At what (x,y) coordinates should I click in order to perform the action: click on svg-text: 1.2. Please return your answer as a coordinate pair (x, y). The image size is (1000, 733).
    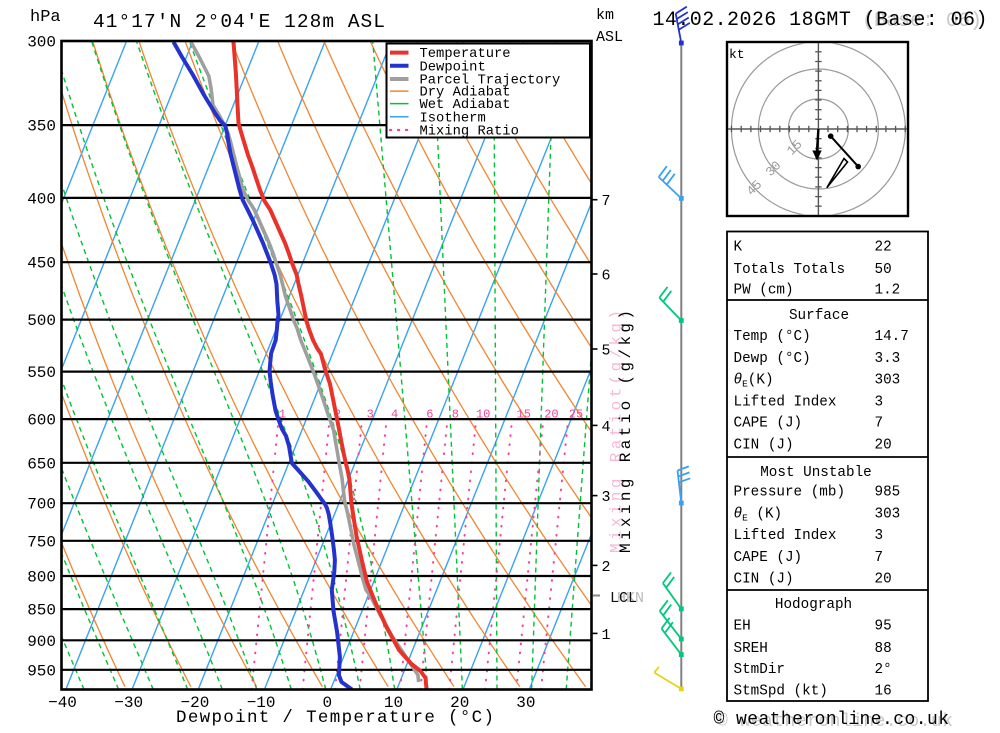
    Looking at the image, I should click on (888, 290).